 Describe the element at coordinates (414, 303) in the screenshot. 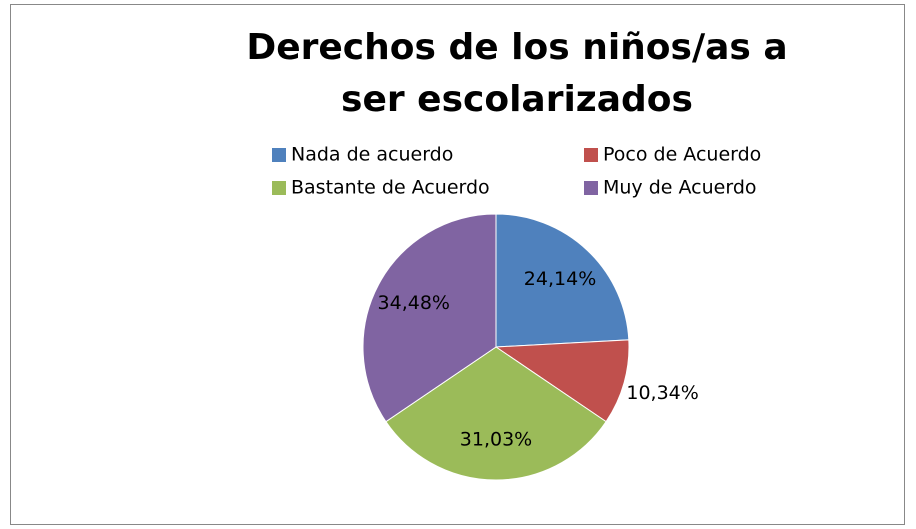

I see `data-label: 34,48%` at that location.